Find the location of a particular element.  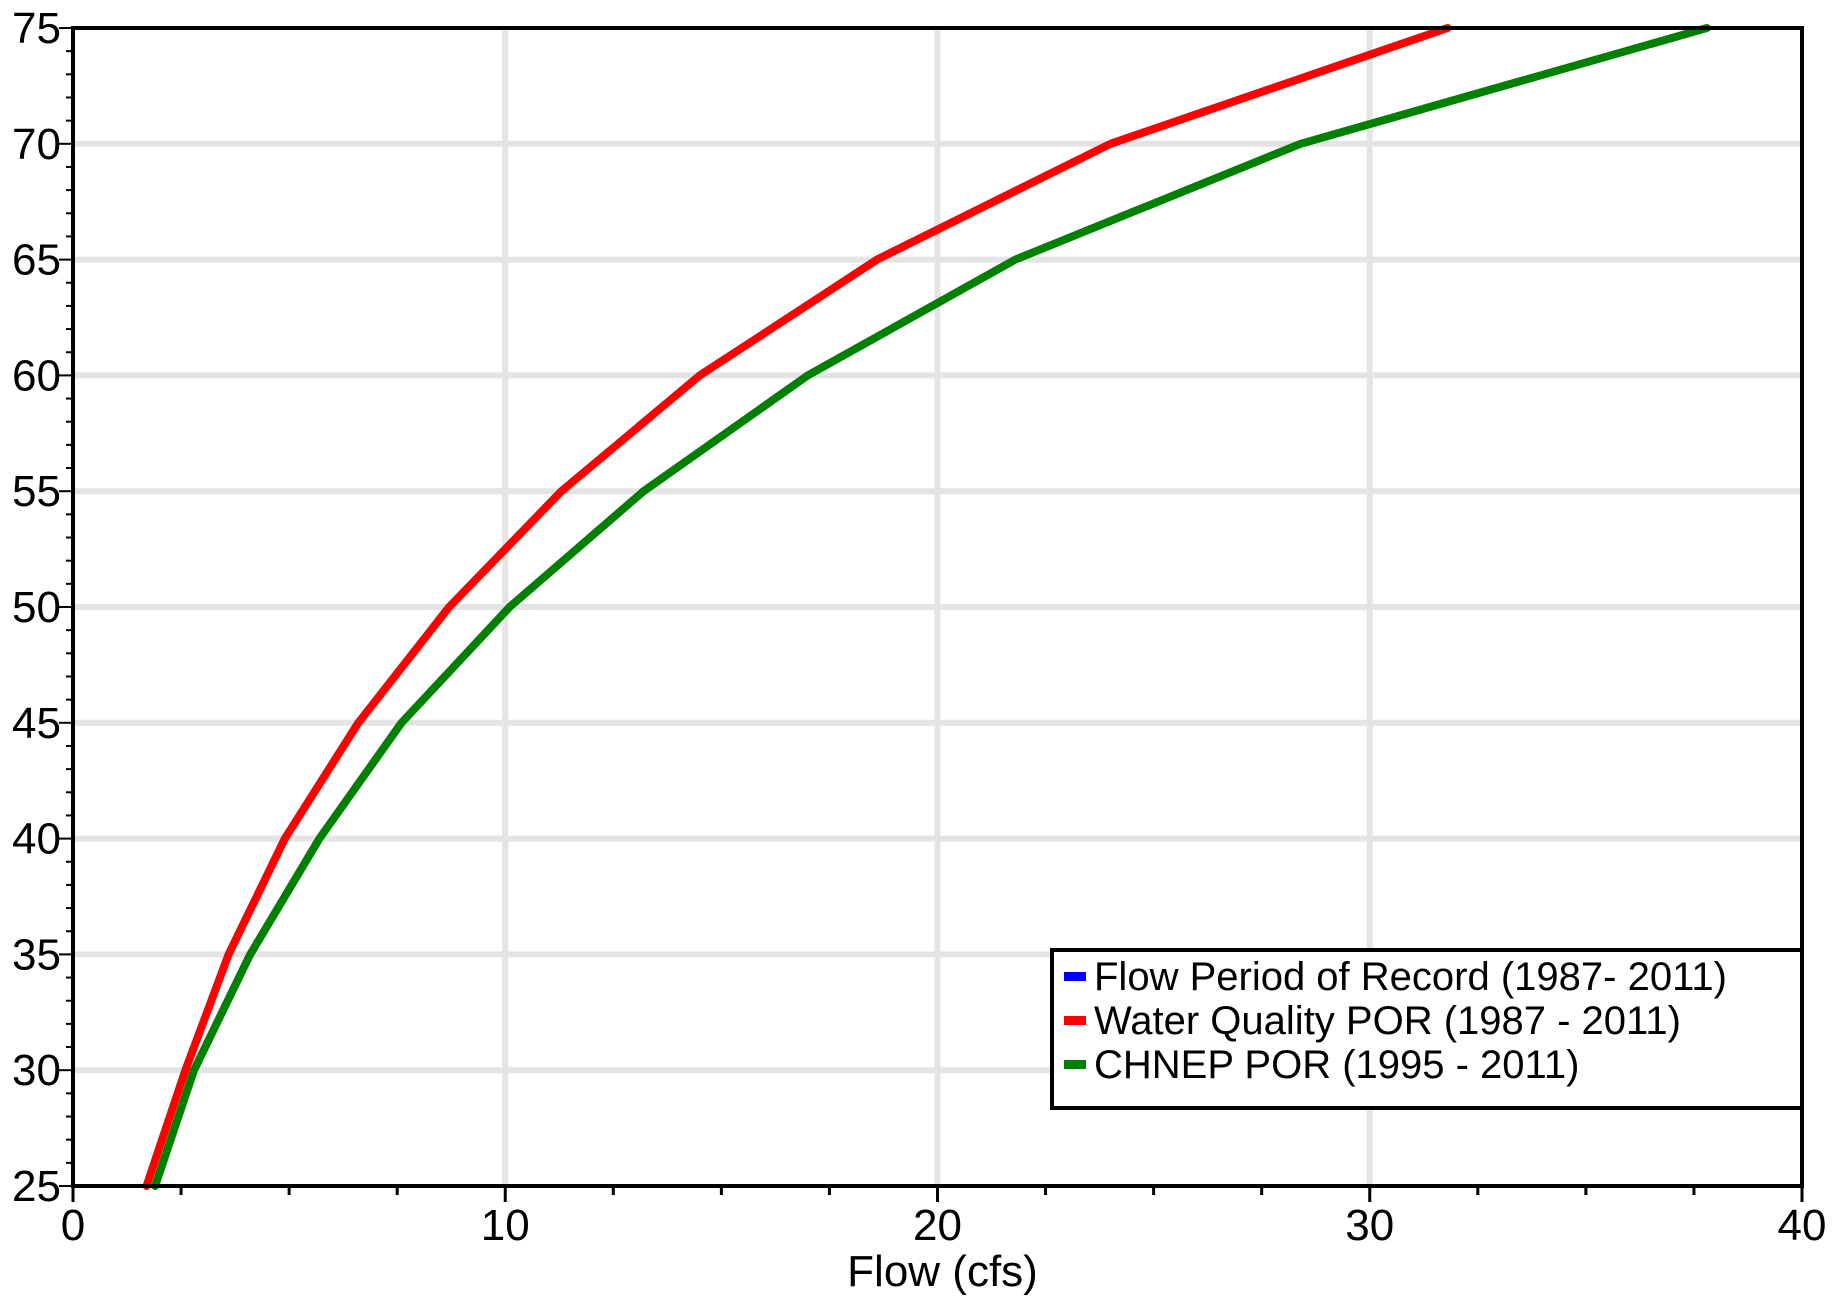

y-tick-label: 65 is located at coordinates (36, 260).